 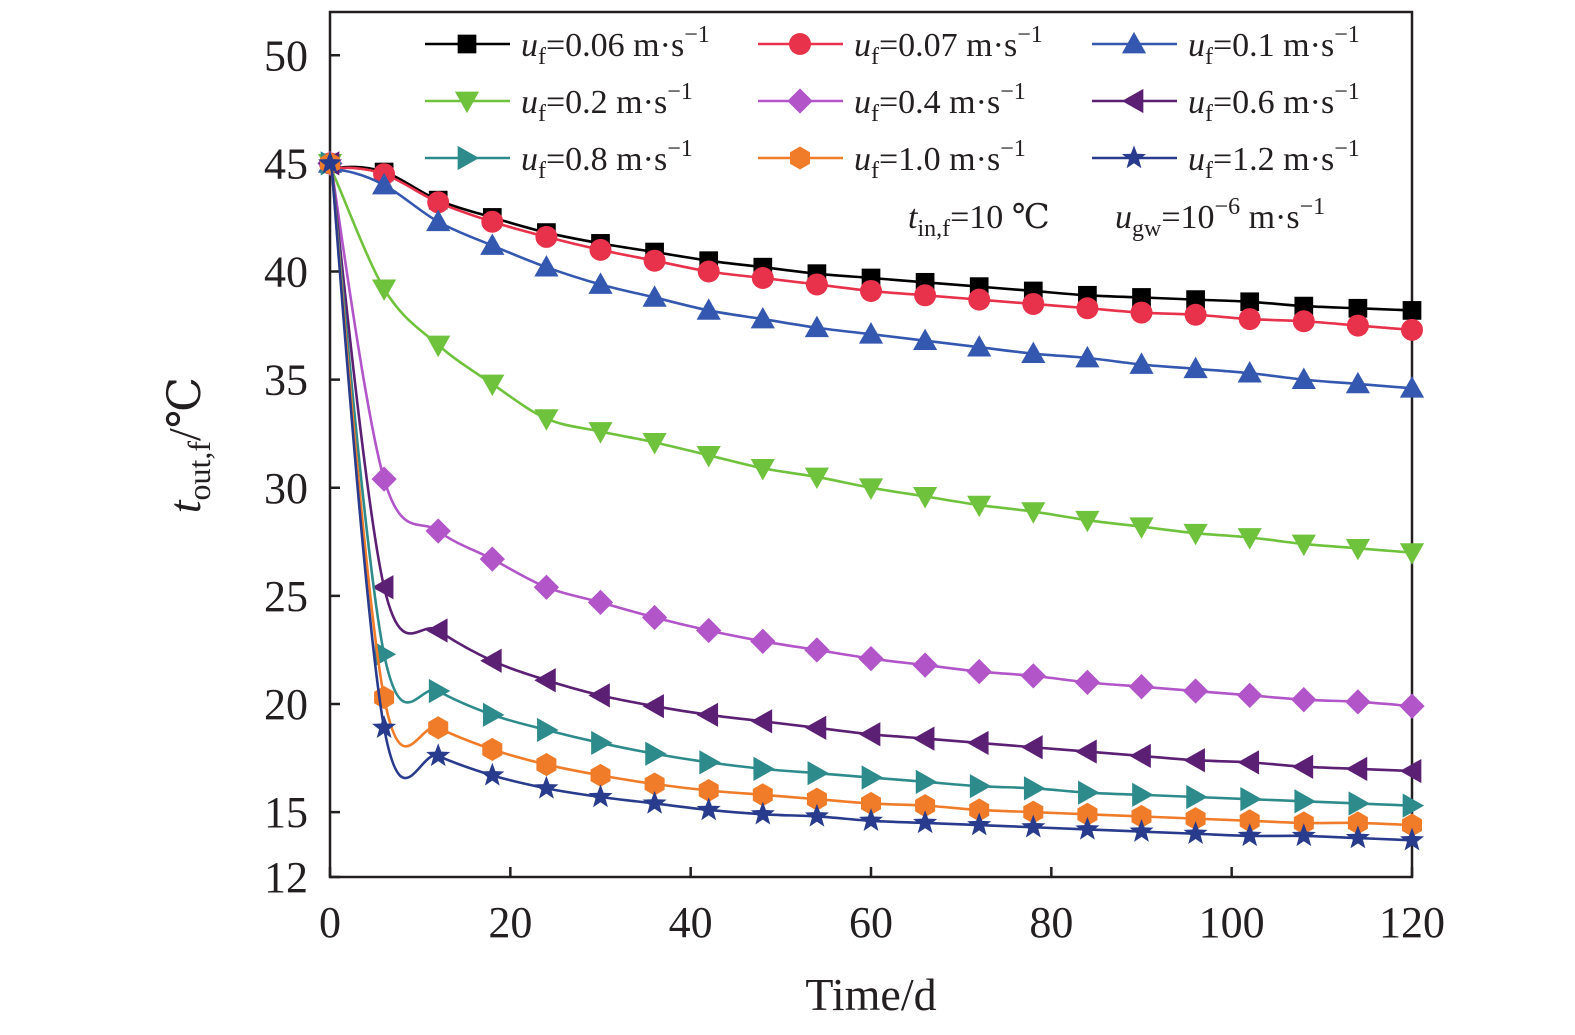 What do you see at coordinates (184, 506) in the screenshot?
I see `y-axis-title-base: t` at bounding box center [184, 506].